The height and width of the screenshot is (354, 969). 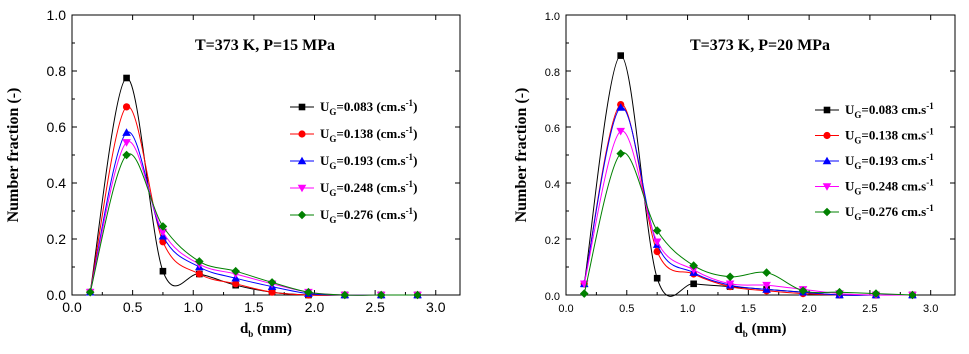 What do you see at coordinates (889, 110) in the screenshot?
I see `legend-label: UG=0.083 cm.s-1` at bounding box center [889, 110].